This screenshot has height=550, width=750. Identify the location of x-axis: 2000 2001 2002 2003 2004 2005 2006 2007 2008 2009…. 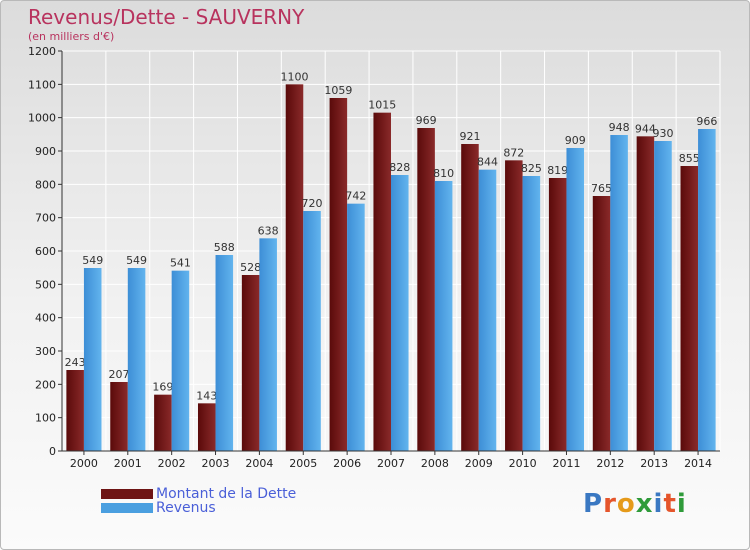
(391, 460).